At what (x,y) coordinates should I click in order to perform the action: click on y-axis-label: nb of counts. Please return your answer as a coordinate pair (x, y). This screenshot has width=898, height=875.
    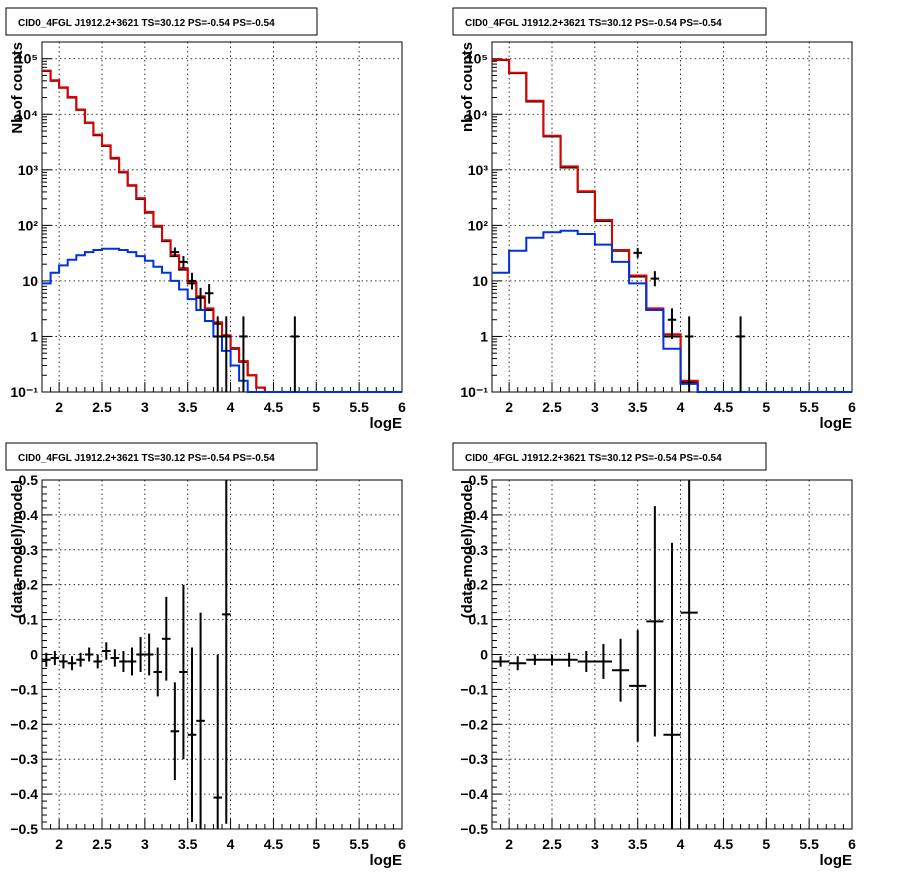
    Looking at the image, I should click on (467, 87).